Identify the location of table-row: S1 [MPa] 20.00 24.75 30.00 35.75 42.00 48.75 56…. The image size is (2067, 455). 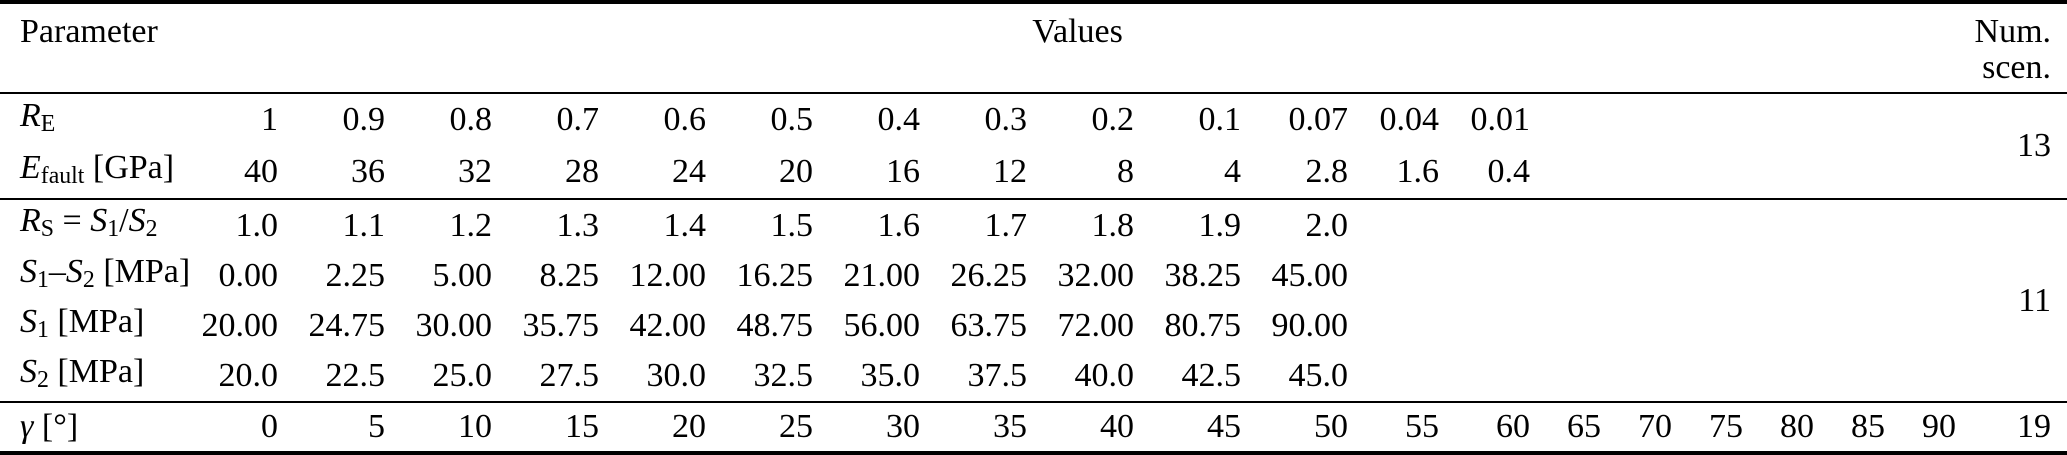
(1033, 326).